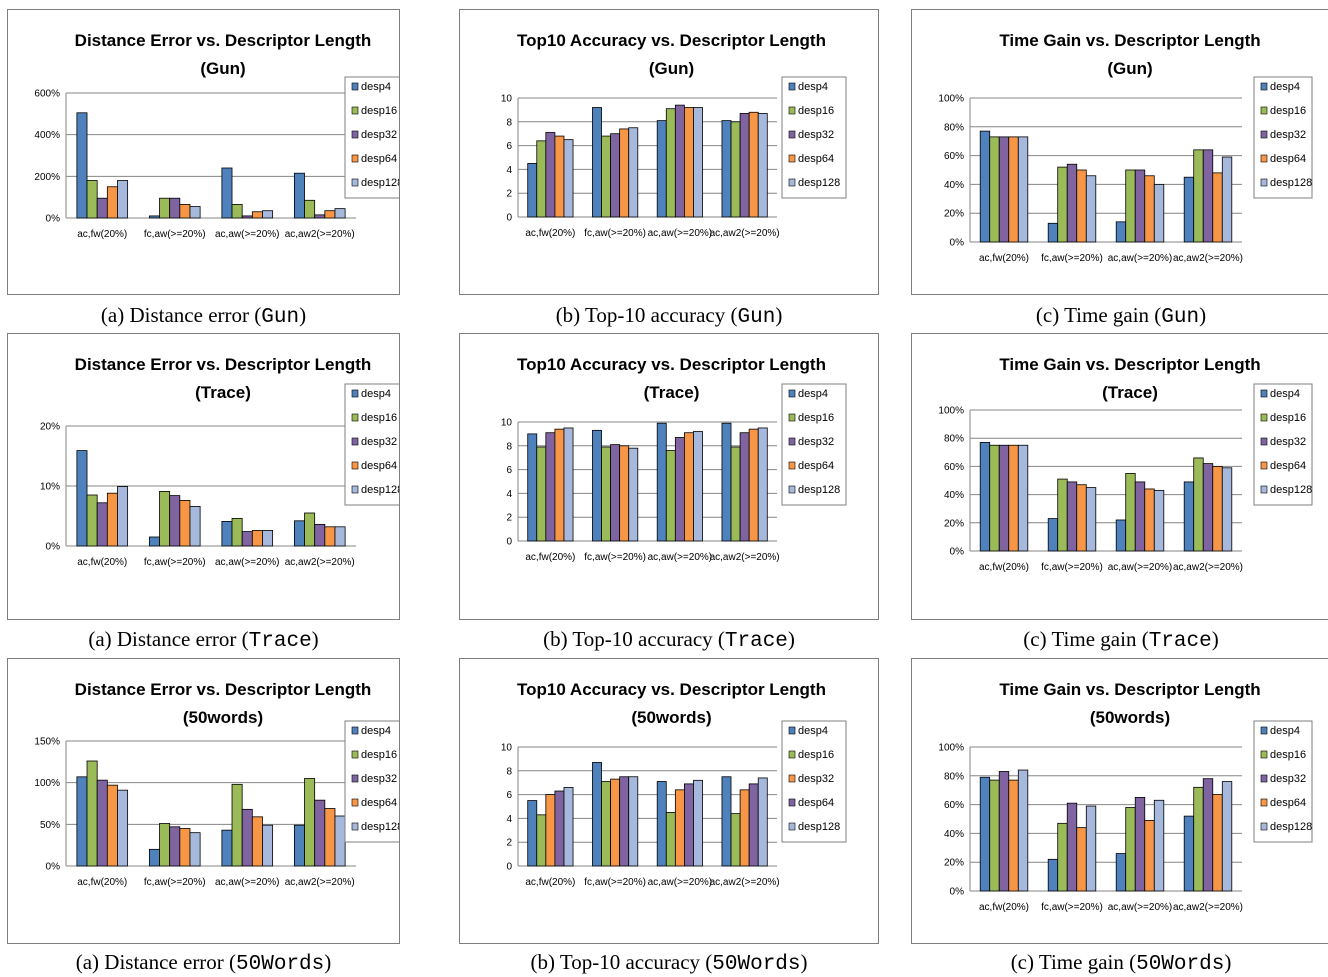  I want to click on caption-dataset: Trace, so click(280, 641).